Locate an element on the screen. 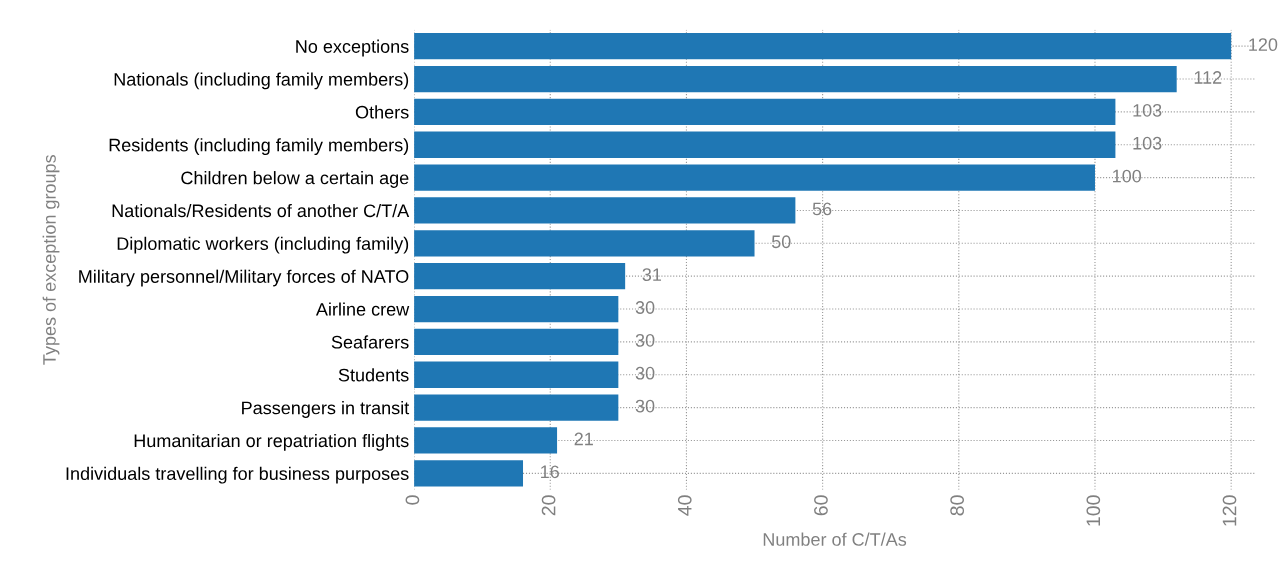 The width and height of the screenshot is (1278, 561). y-tick-label: Individuals travelling for business purposes is located at coordinates (237, 475).